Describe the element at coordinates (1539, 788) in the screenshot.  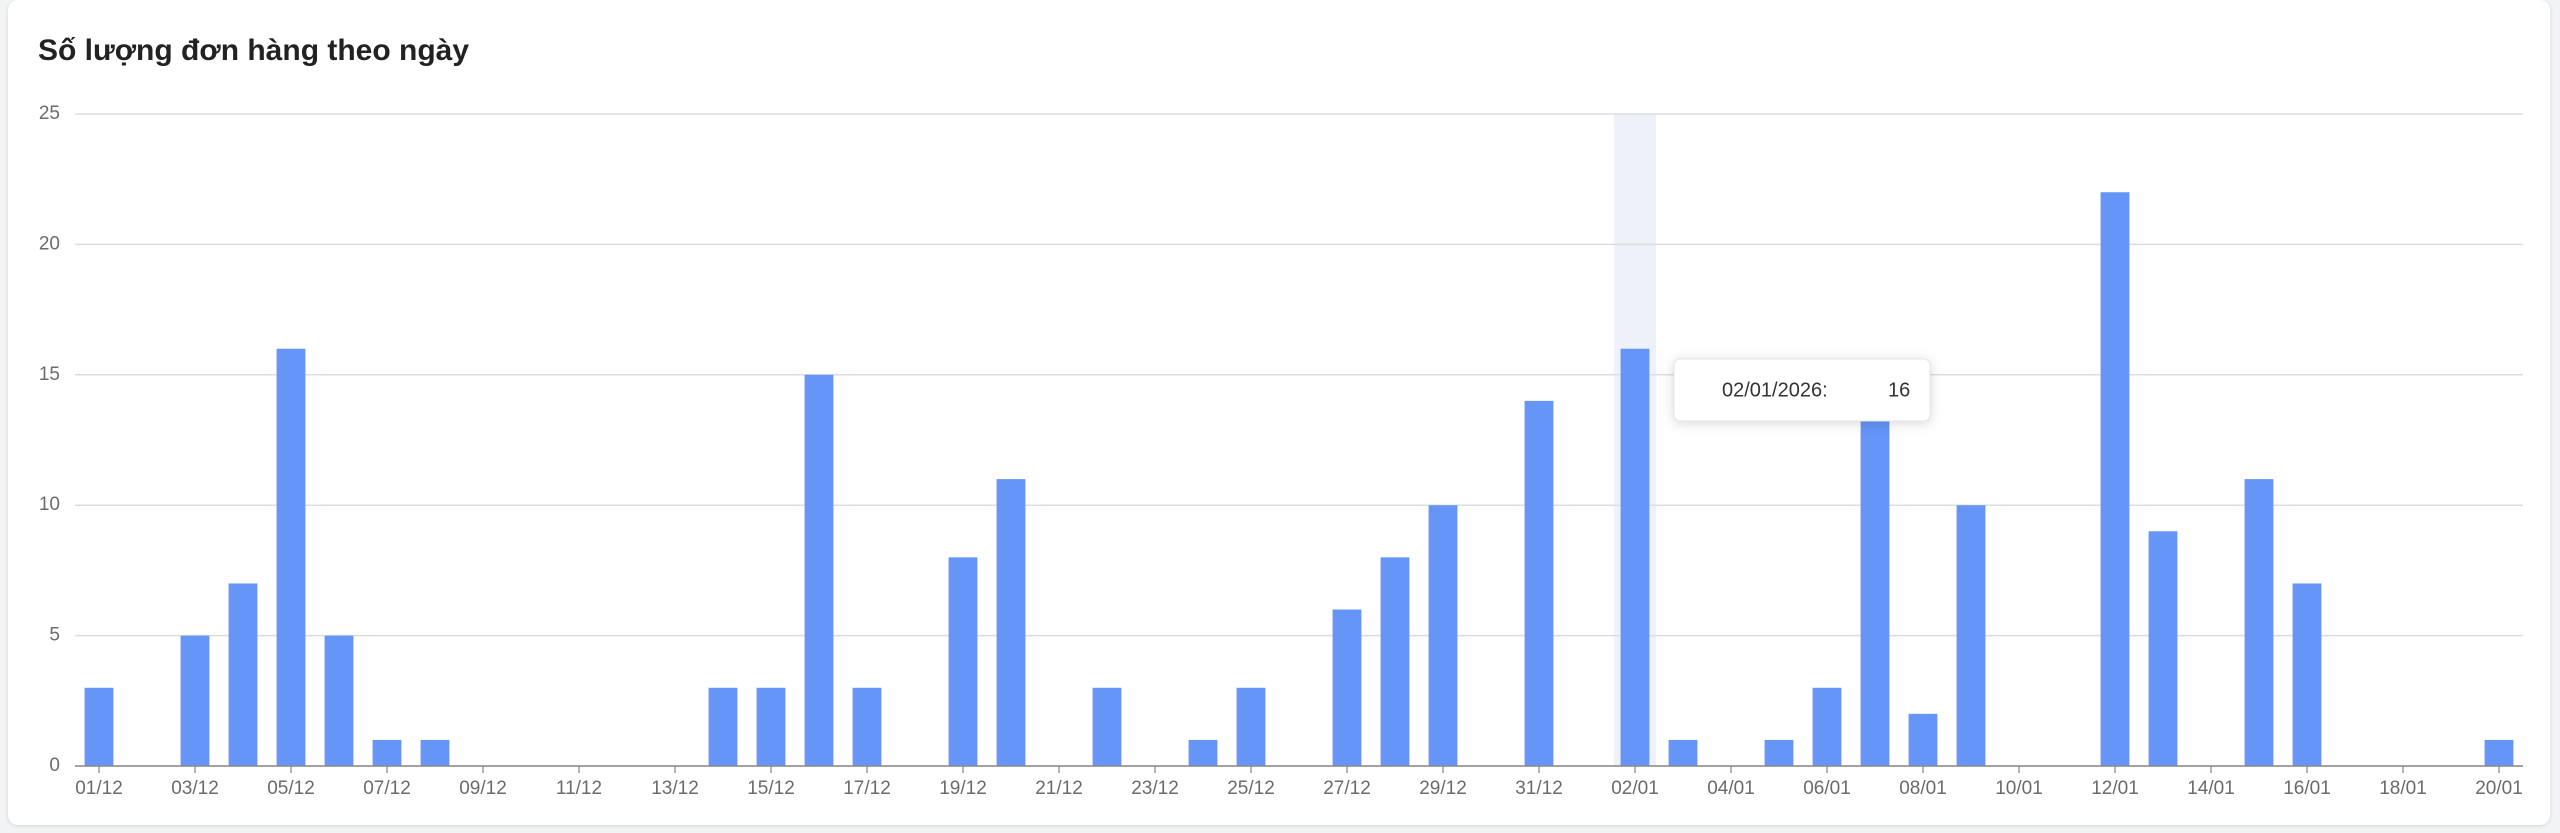
I see `x-tick-label: 31/12` at that location.